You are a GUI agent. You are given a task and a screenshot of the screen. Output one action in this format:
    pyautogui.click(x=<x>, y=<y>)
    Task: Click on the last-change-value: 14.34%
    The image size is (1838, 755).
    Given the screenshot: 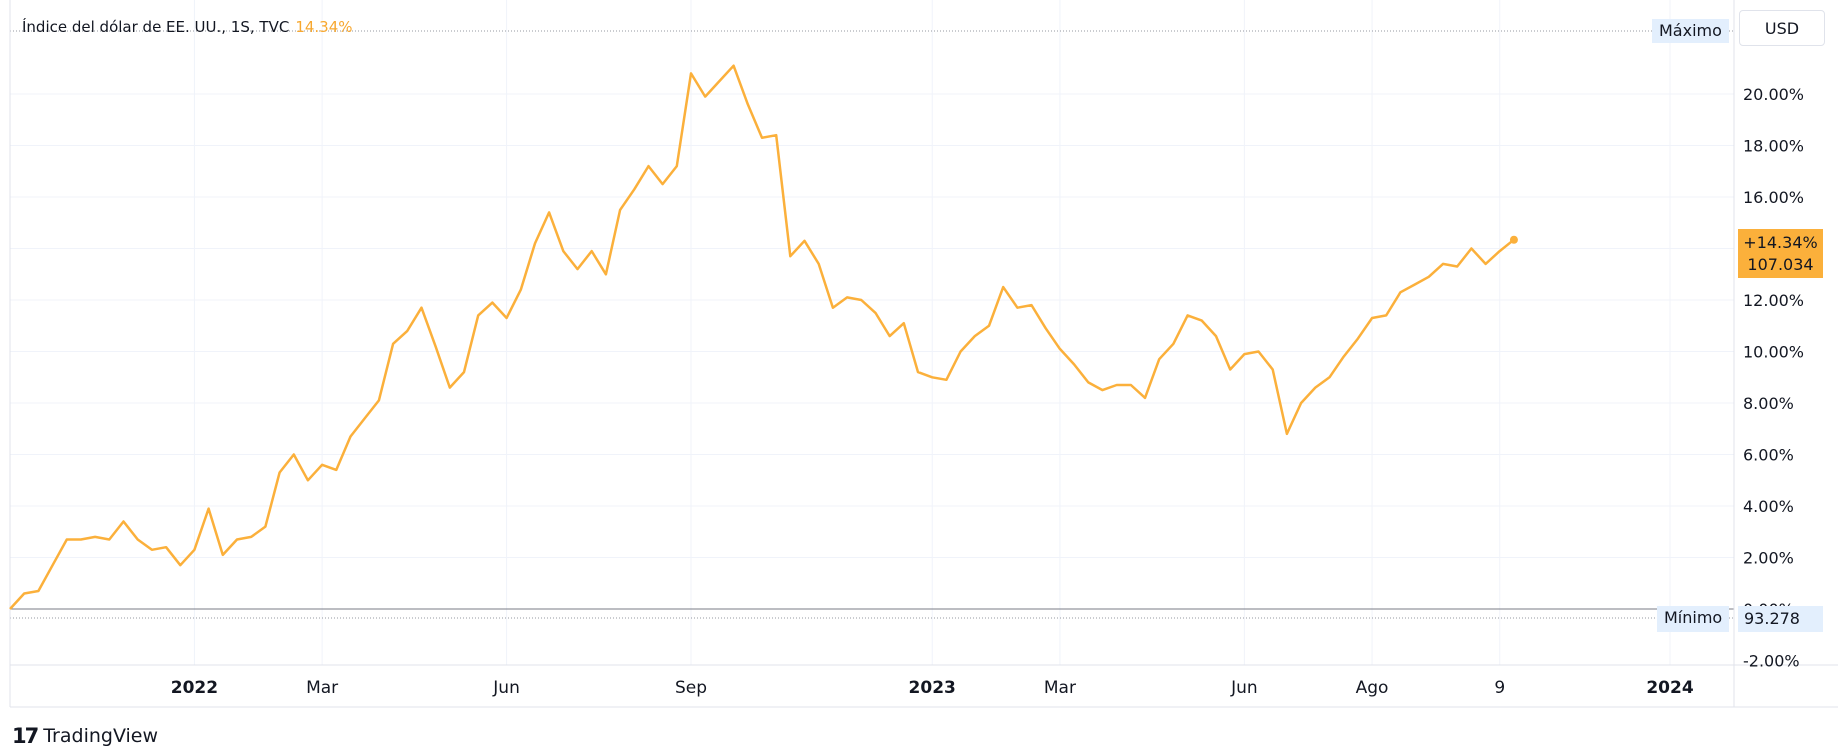 What is the action you would take?
    pyautogui.click(x=324, y=27)
    